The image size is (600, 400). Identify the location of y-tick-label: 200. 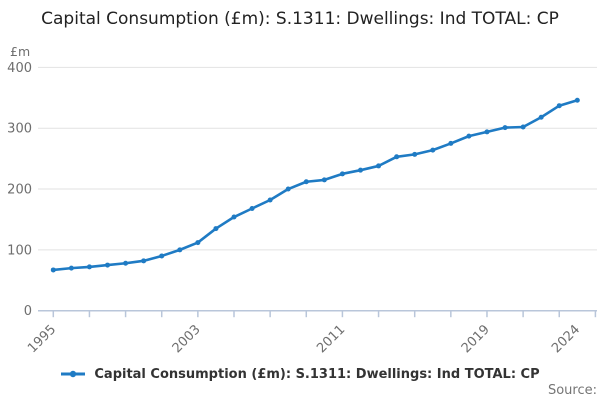
(19, 190).